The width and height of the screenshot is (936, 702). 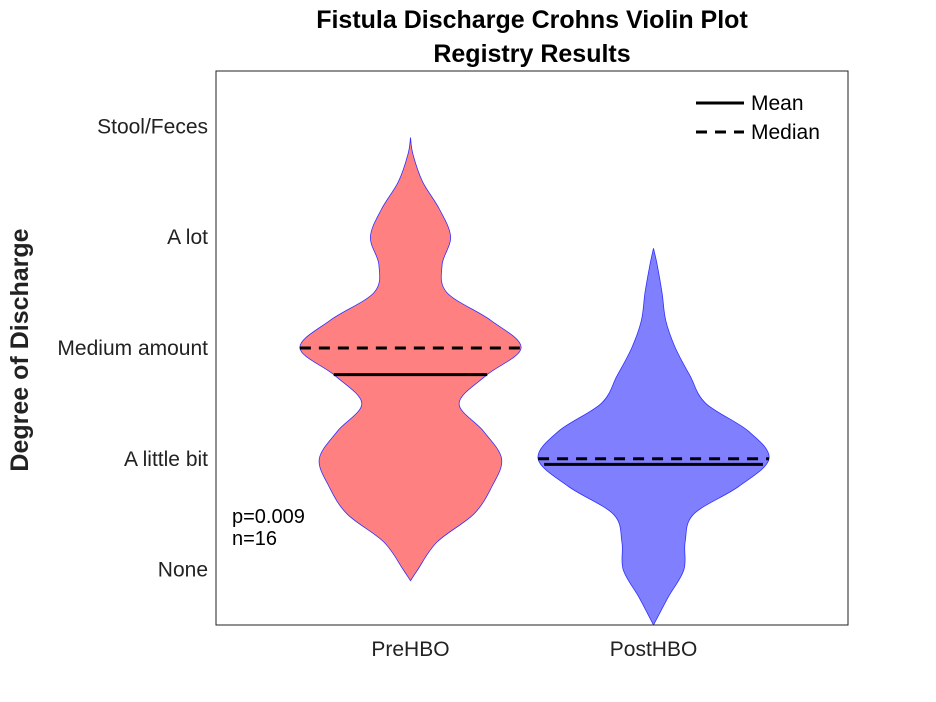 I want to click on x-tick-label: PreHBO, so click(x=410, y=649).